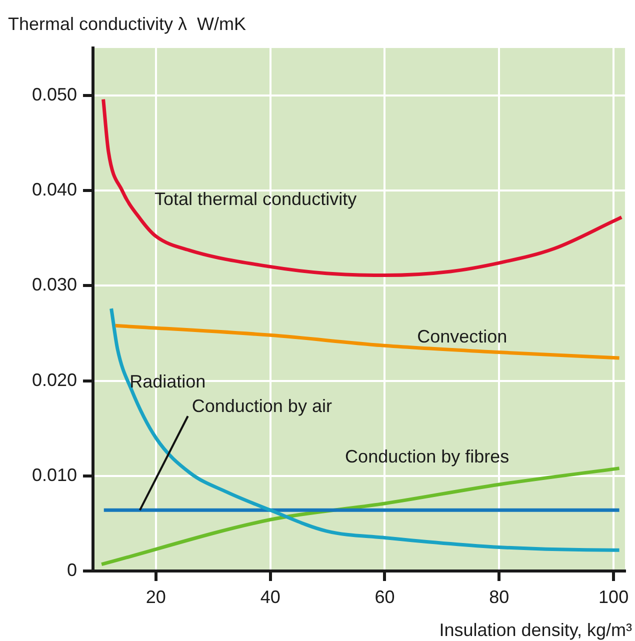  I want to click on x-tick-label: 100, so click(613, 596).